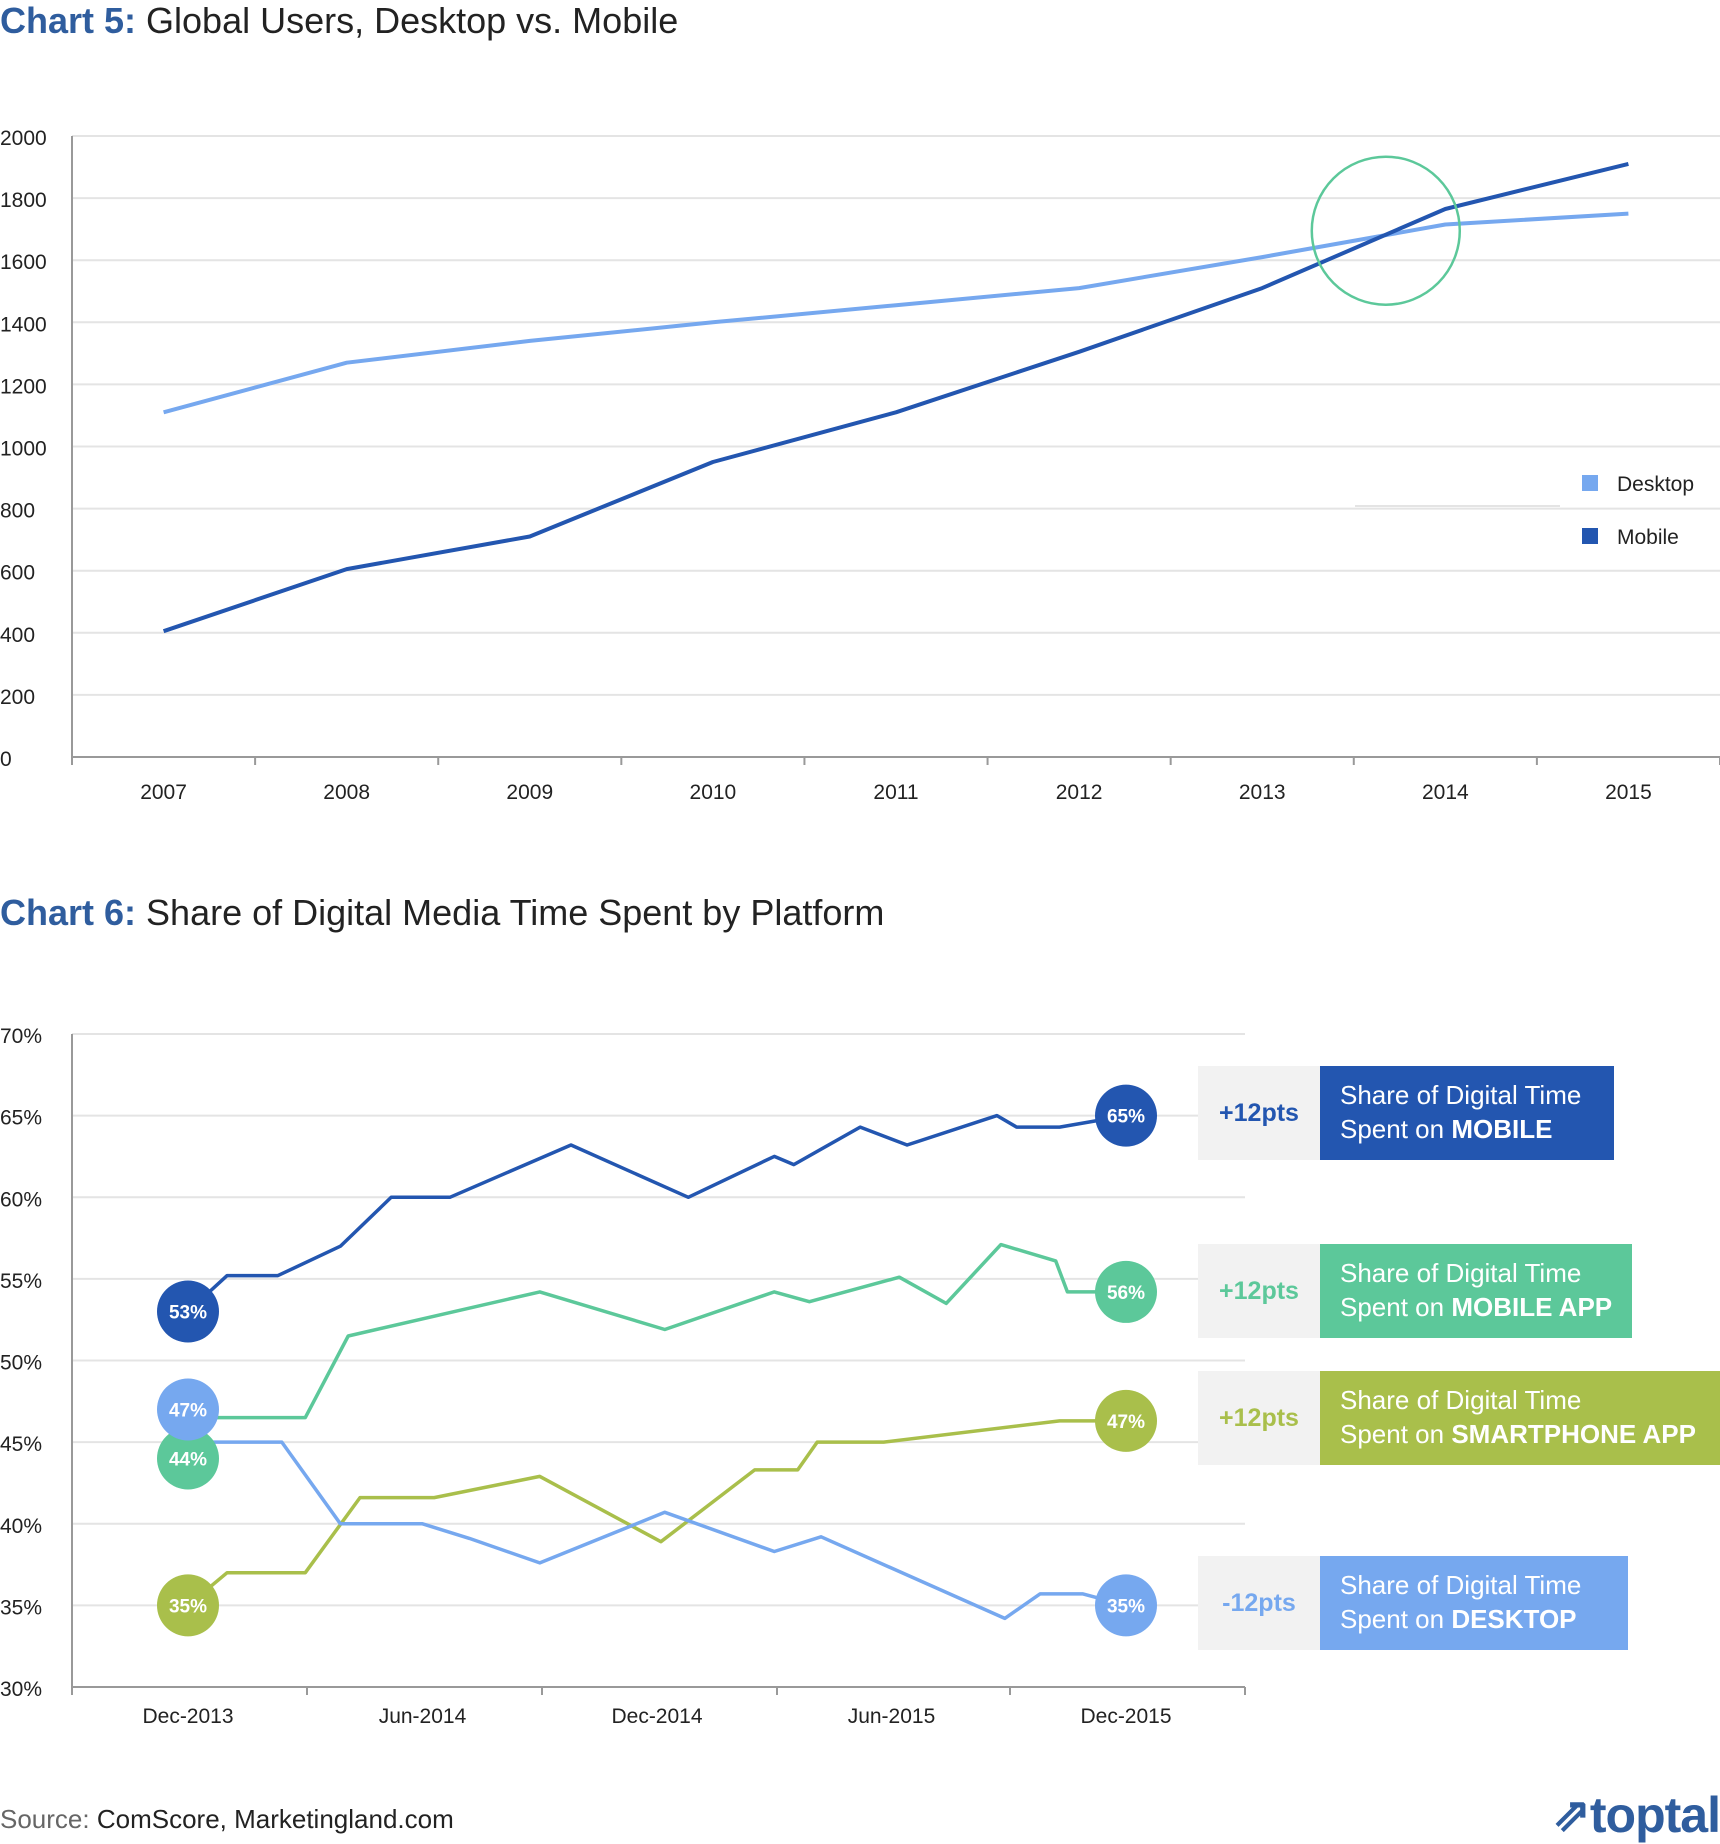 Image resolution: width=1720 pixels, height=1844 pixels. What do you see at coordinates (1648, 537) in the screenshot?
I see `legend-label-mobile: Mobile` at bounding box center [1648, 537].